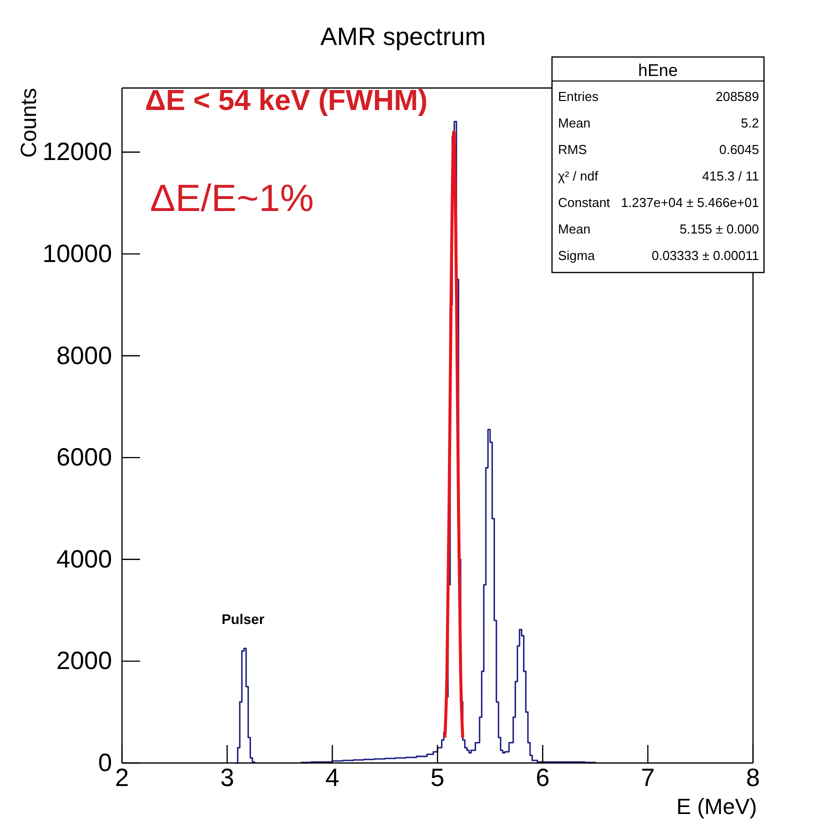 The height and width of the screenshot is (829, 826). I want to click on annotation: RMS, so click(573, 149).